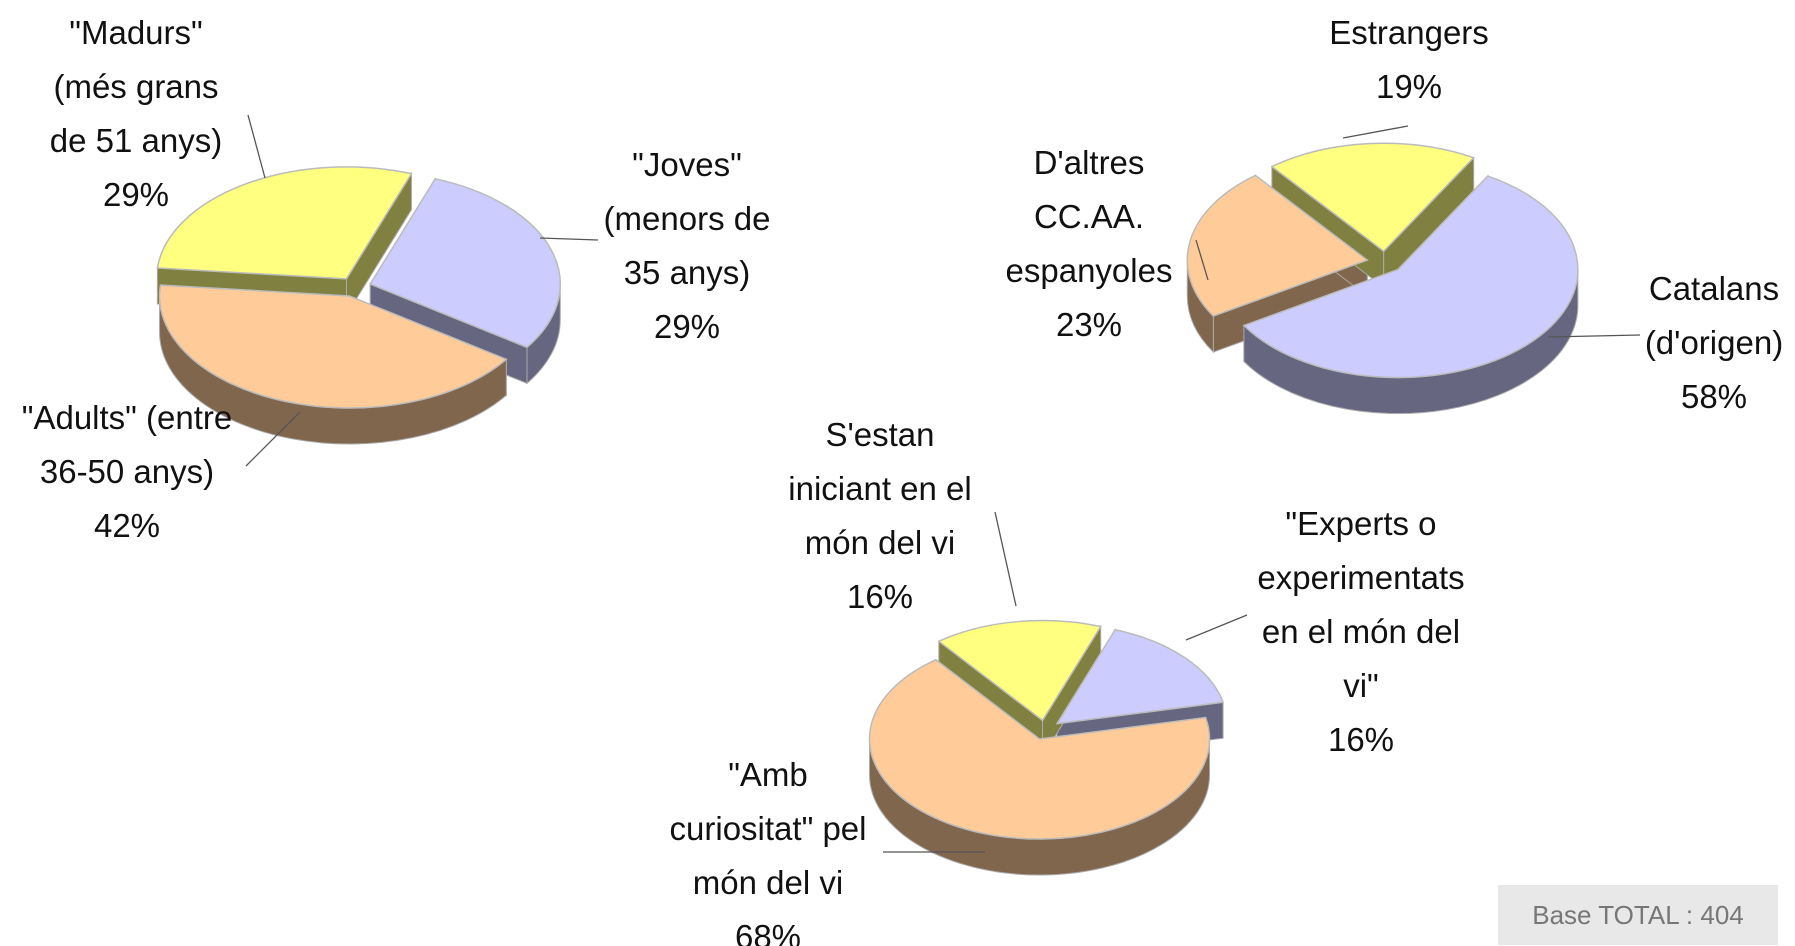 Image resolution: width=1795 pixels, height=946 pixels. I want to click on category-label: "Joves" (menors de 35 anys), so click(687, 218).